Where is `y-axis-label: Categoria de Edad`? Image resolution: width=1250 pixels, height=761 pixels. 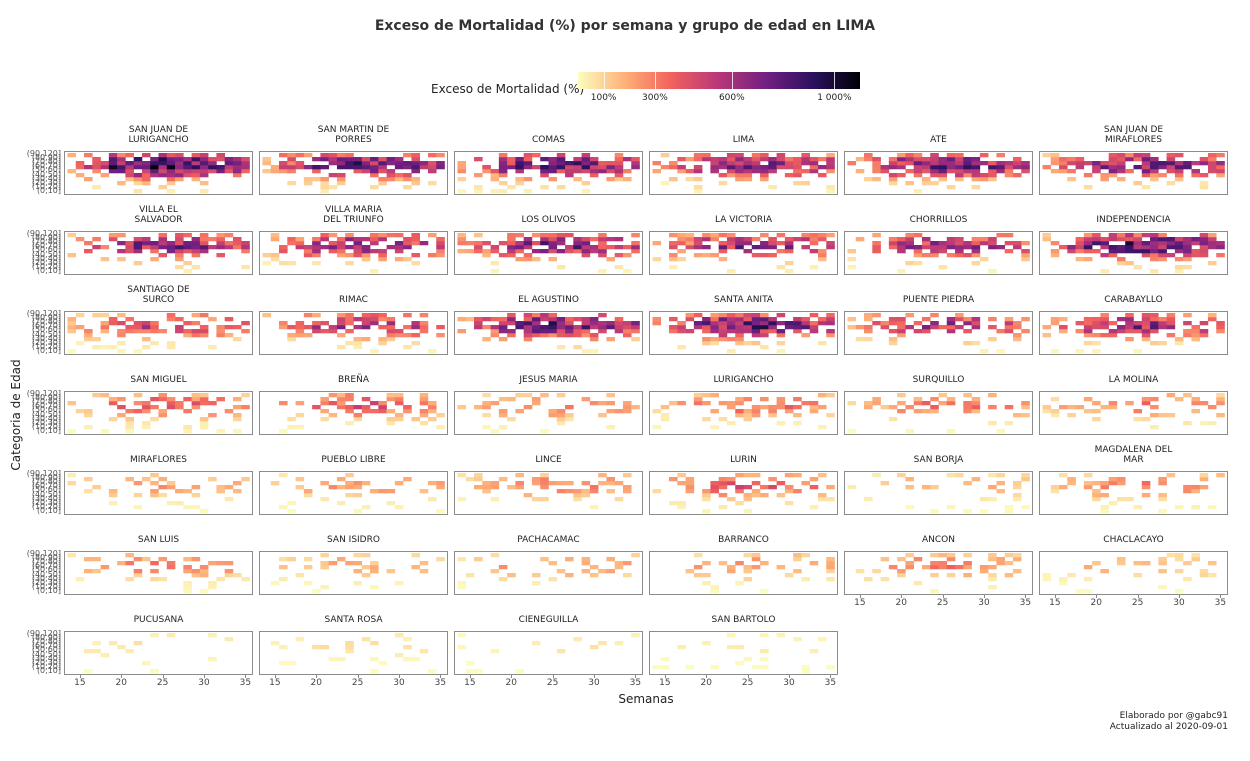 y-axis-label: Categoria de Edad is located at coordinates (16, 415).